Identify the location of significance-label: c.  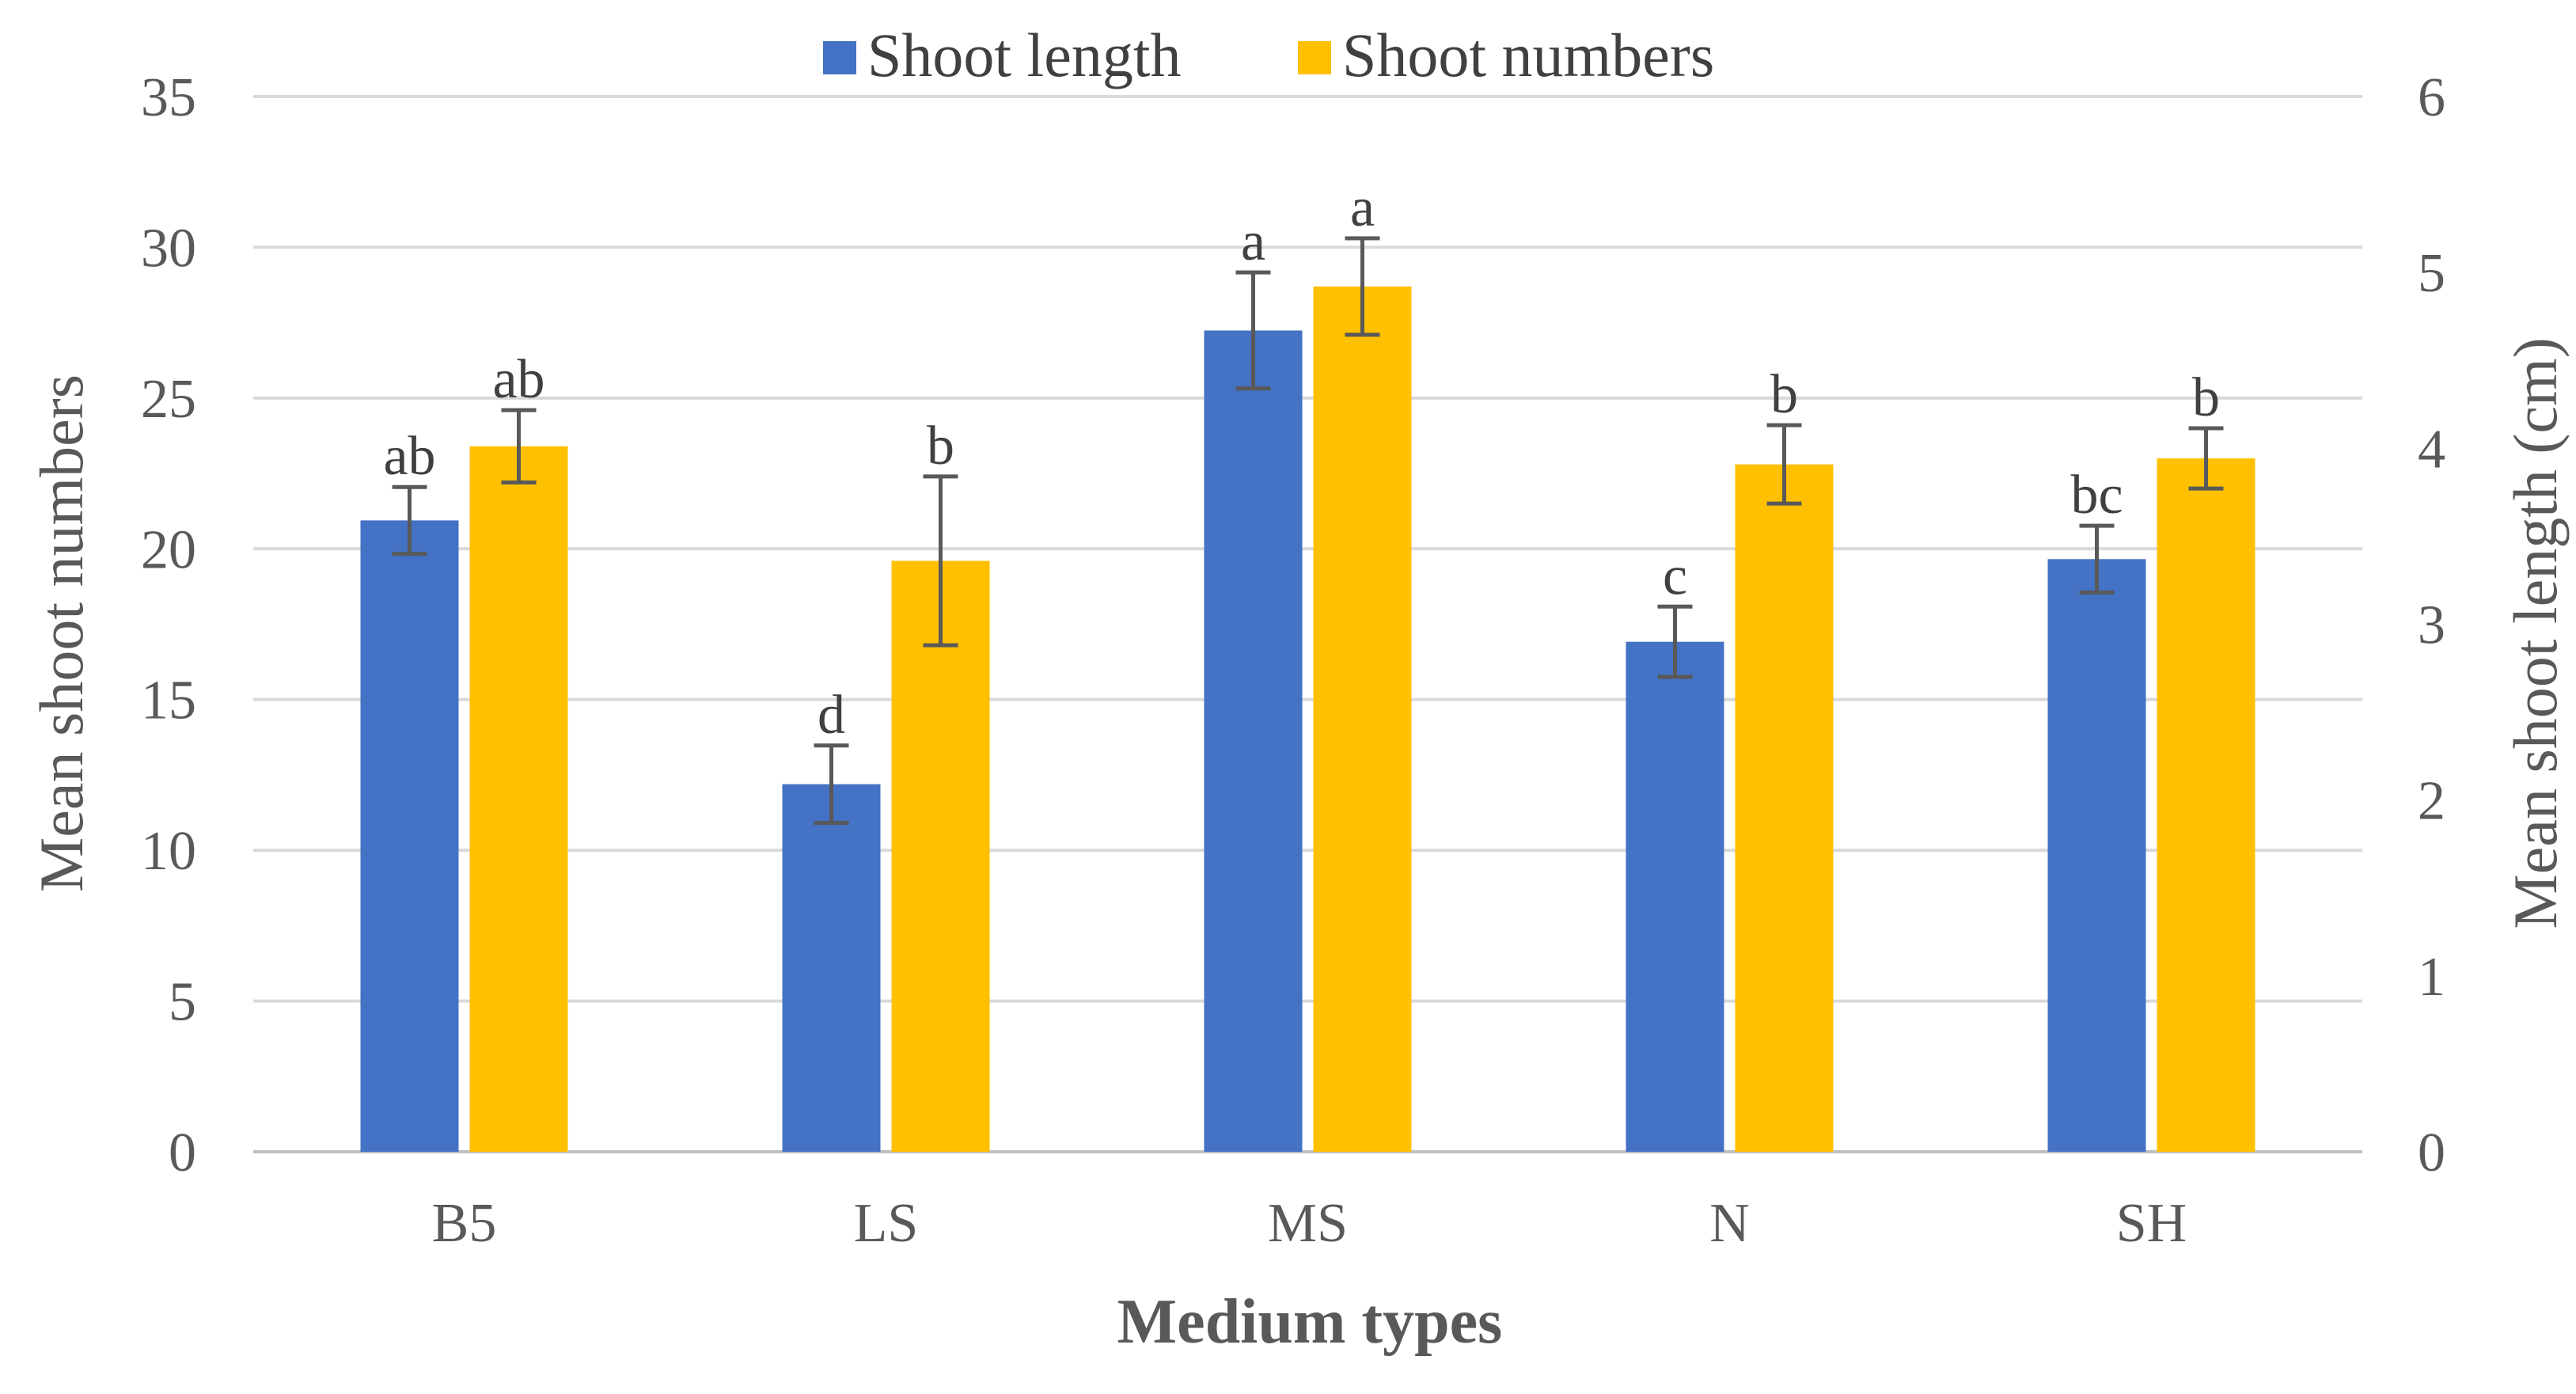
(1675, 575).